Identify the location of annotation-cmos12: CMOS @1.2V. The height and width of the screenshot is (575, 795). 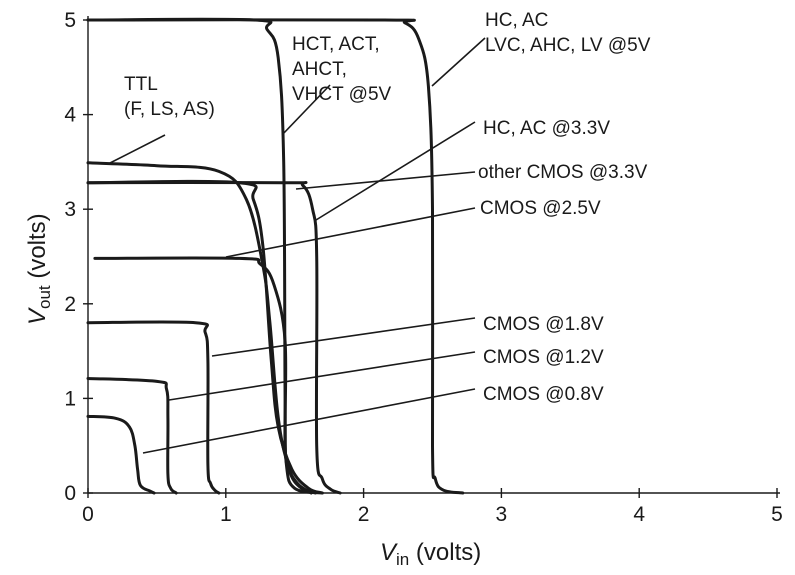
(543, 357).